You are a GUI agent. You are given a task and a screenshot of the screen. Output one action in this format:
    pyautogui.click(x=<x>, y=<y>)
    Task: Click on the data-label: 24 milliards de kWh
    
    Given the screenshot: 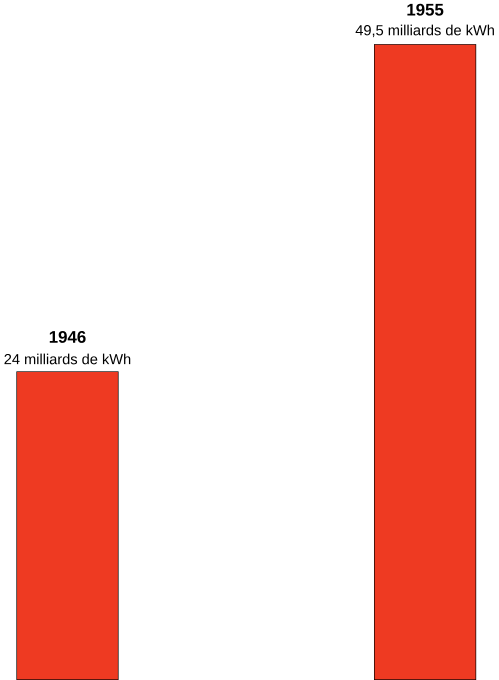 What is the action you would take?
    pyautogui.click(x=67, y=359)
    